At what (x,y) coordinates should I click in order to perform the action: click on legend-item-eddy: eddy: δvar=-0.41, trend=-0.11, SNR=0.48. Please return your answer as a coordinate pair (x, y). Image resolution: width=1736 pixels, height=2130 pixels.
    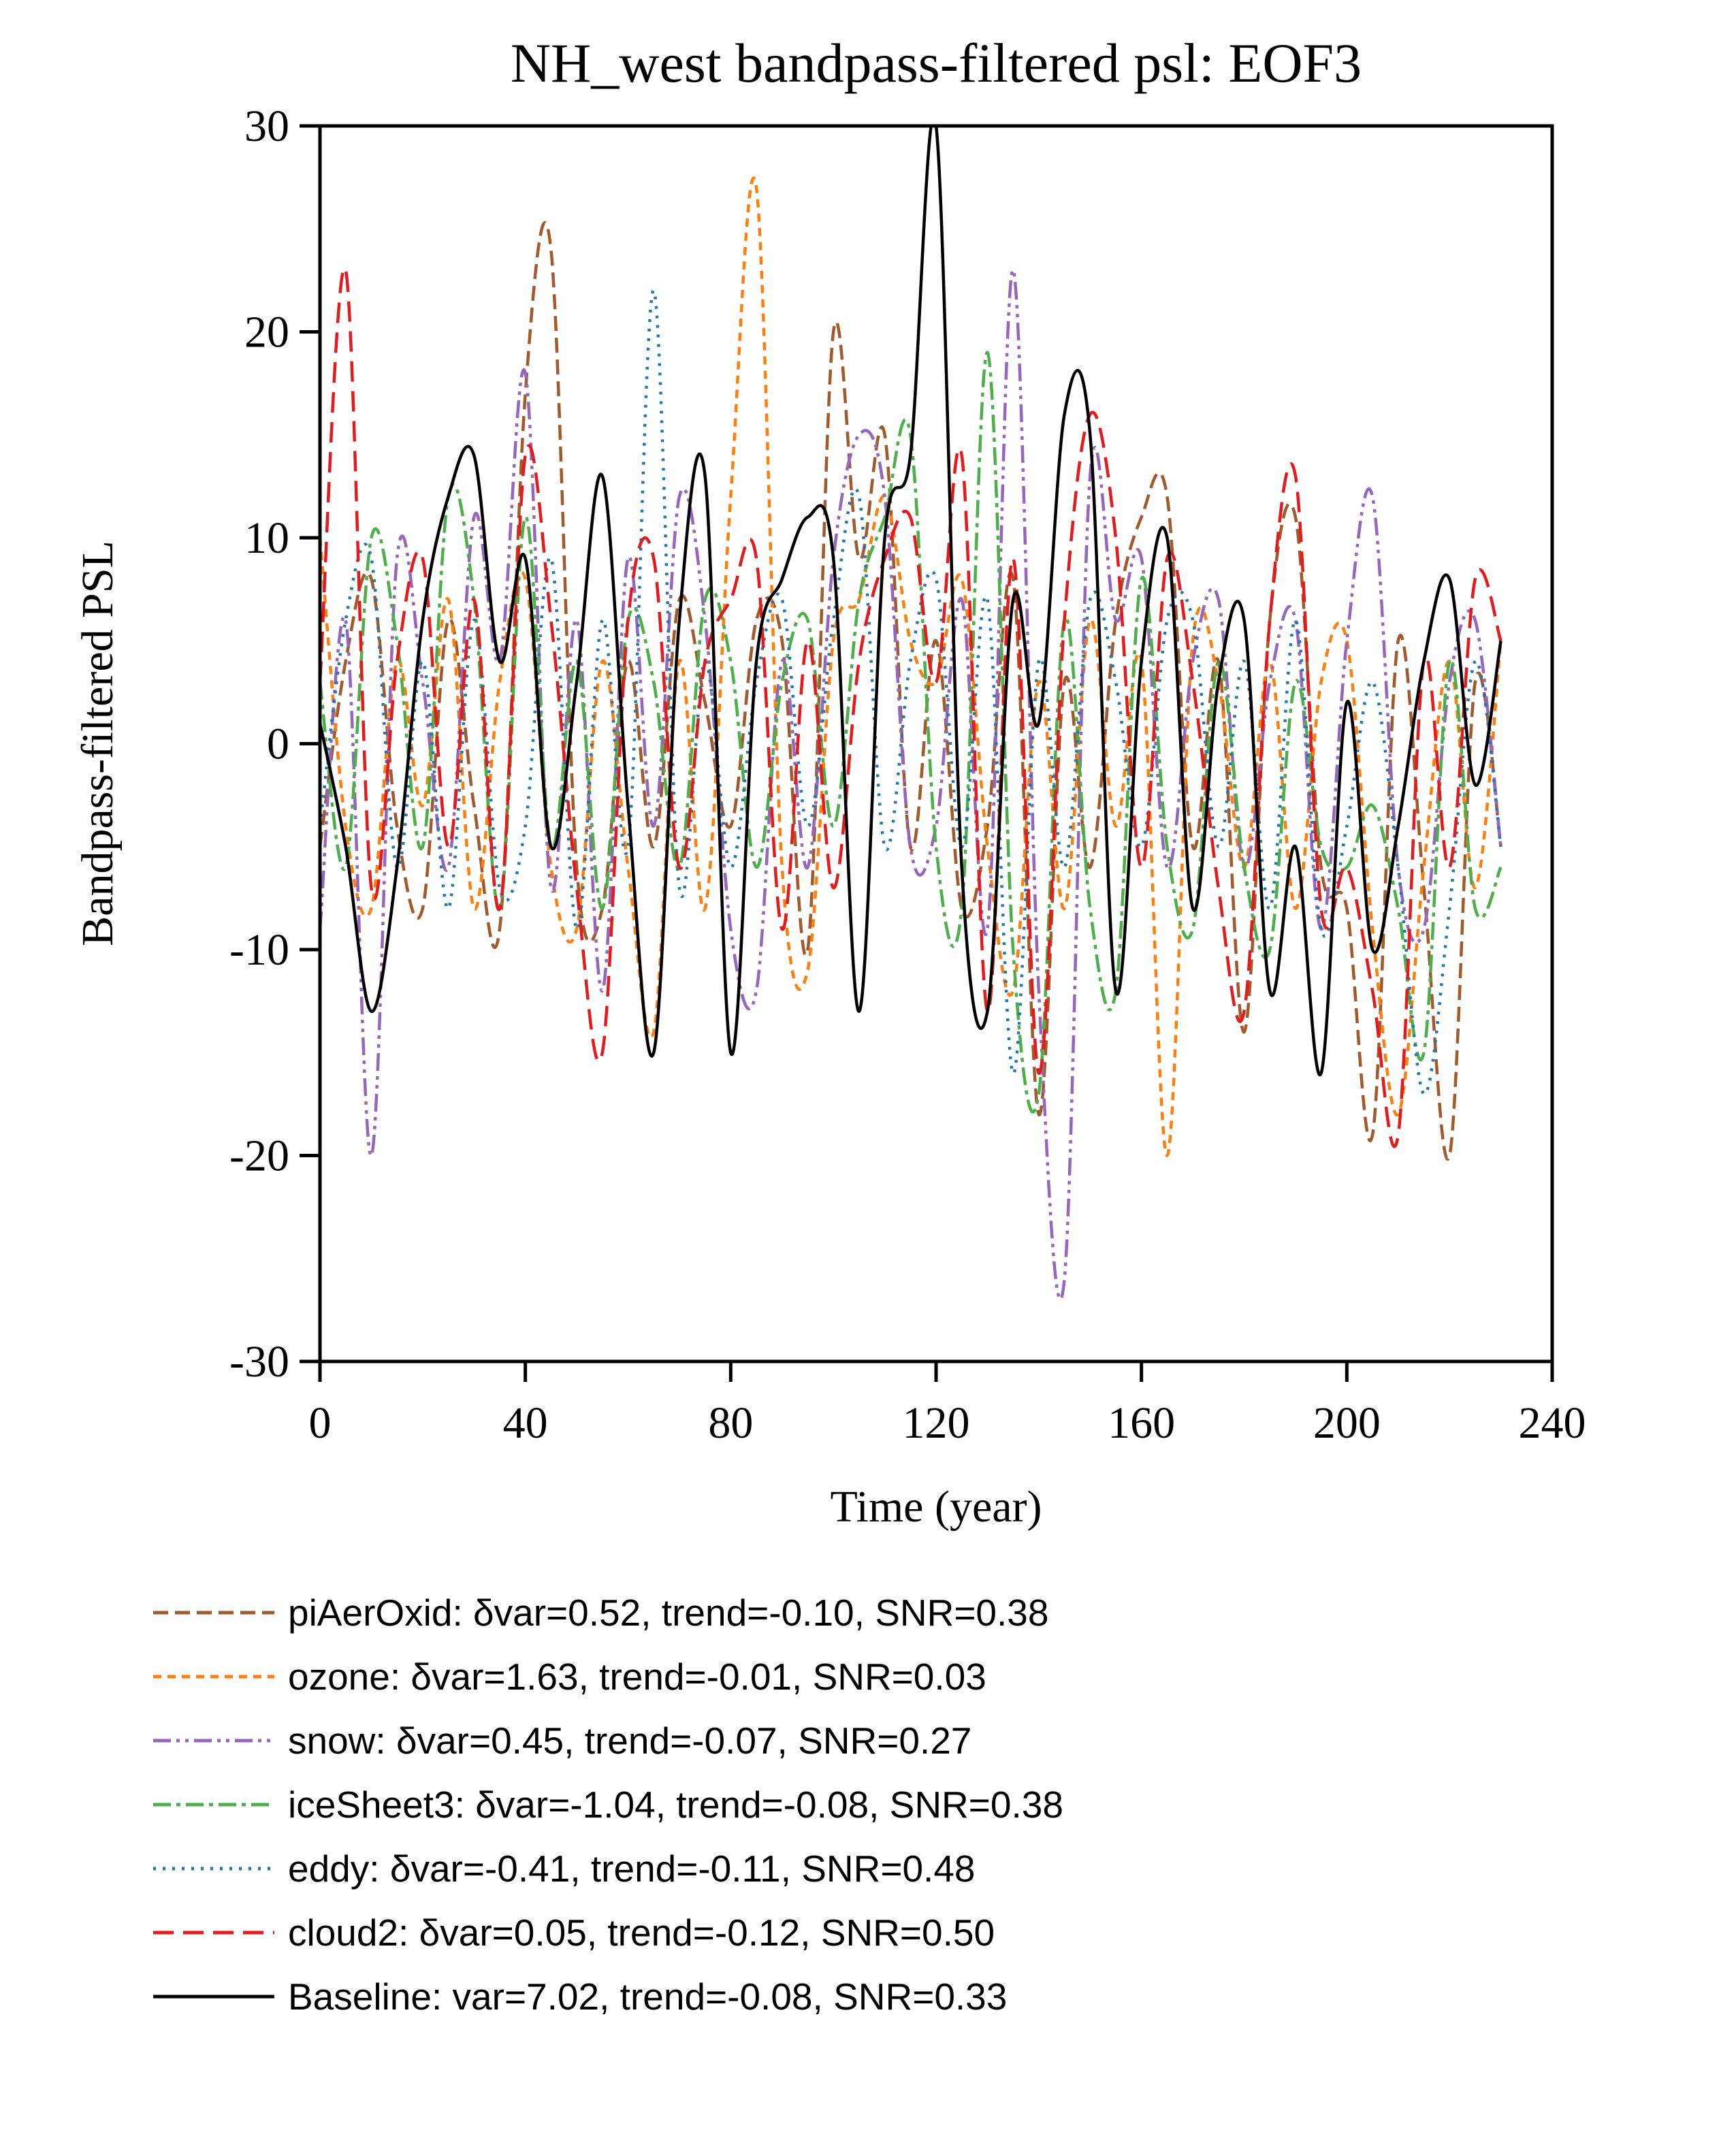
    Looking at the image, I should click on (944, 1868).